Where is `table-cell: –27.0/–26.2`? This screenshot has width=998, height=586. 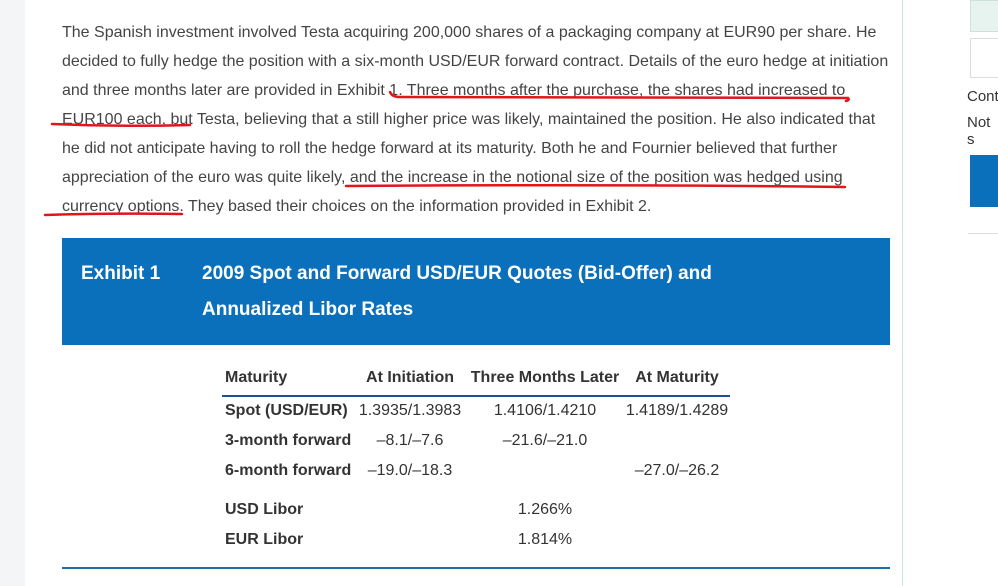
table-cell: –27.0/–26.2 is located at coordinates (677, 470).